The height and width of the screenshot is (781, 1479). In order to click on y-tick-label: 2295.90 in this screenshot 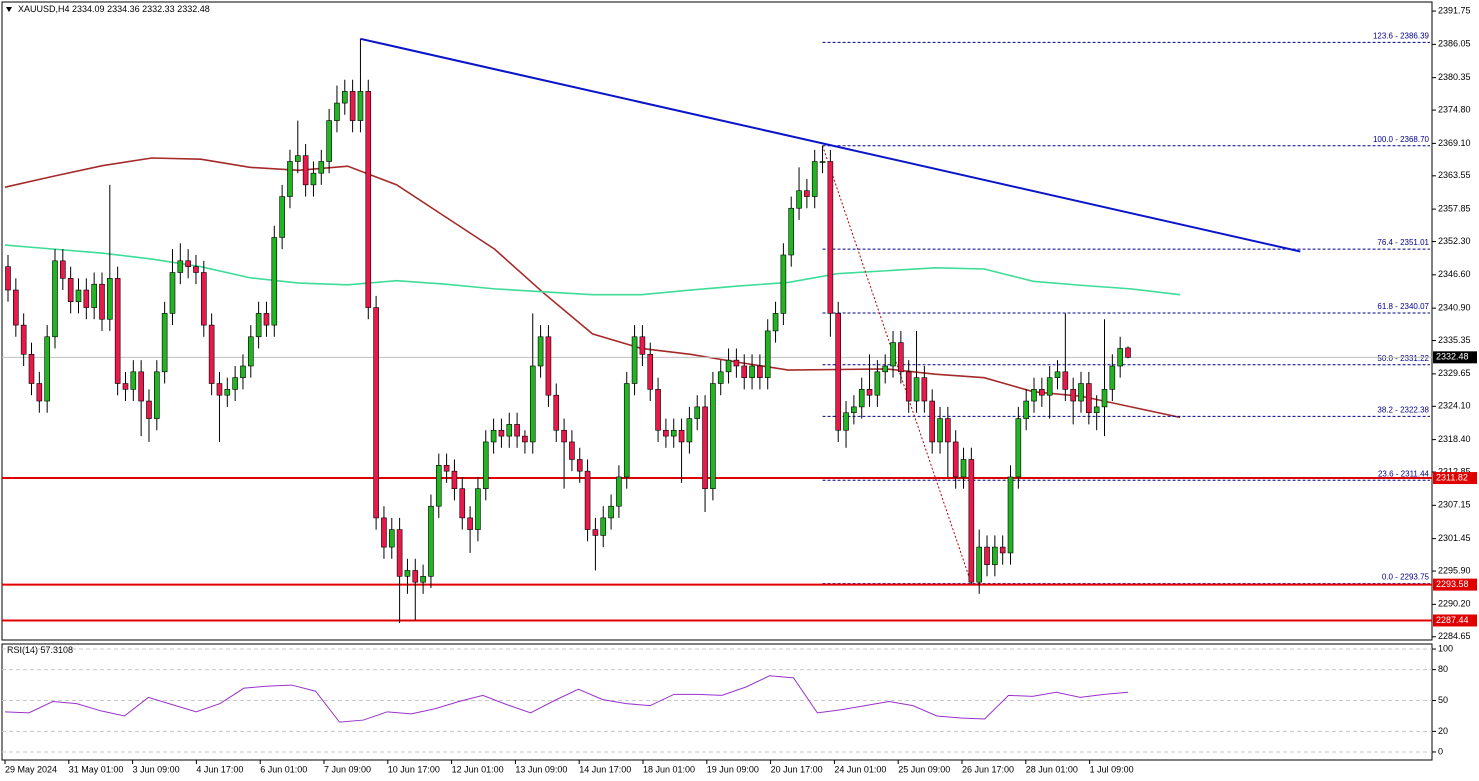, I will do `click(1454, 570)`.